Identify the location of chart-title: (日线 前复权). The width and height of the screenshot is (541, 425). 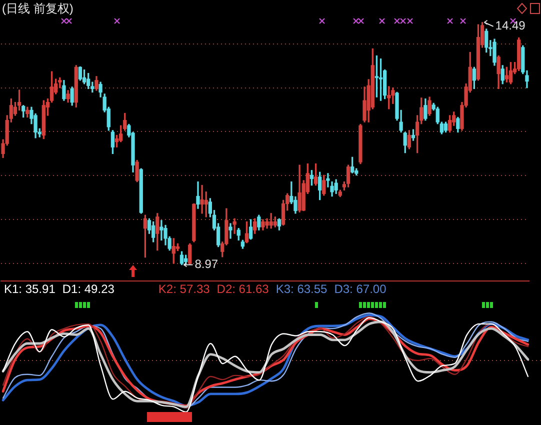
(38, 8).